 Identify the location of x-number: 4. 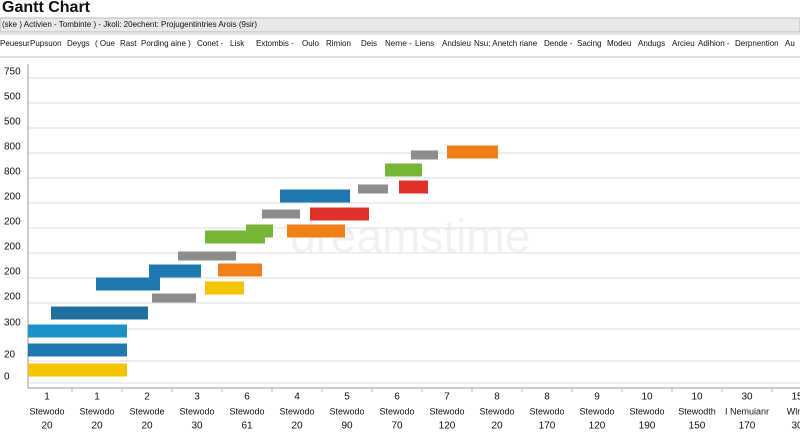
(297, 397).